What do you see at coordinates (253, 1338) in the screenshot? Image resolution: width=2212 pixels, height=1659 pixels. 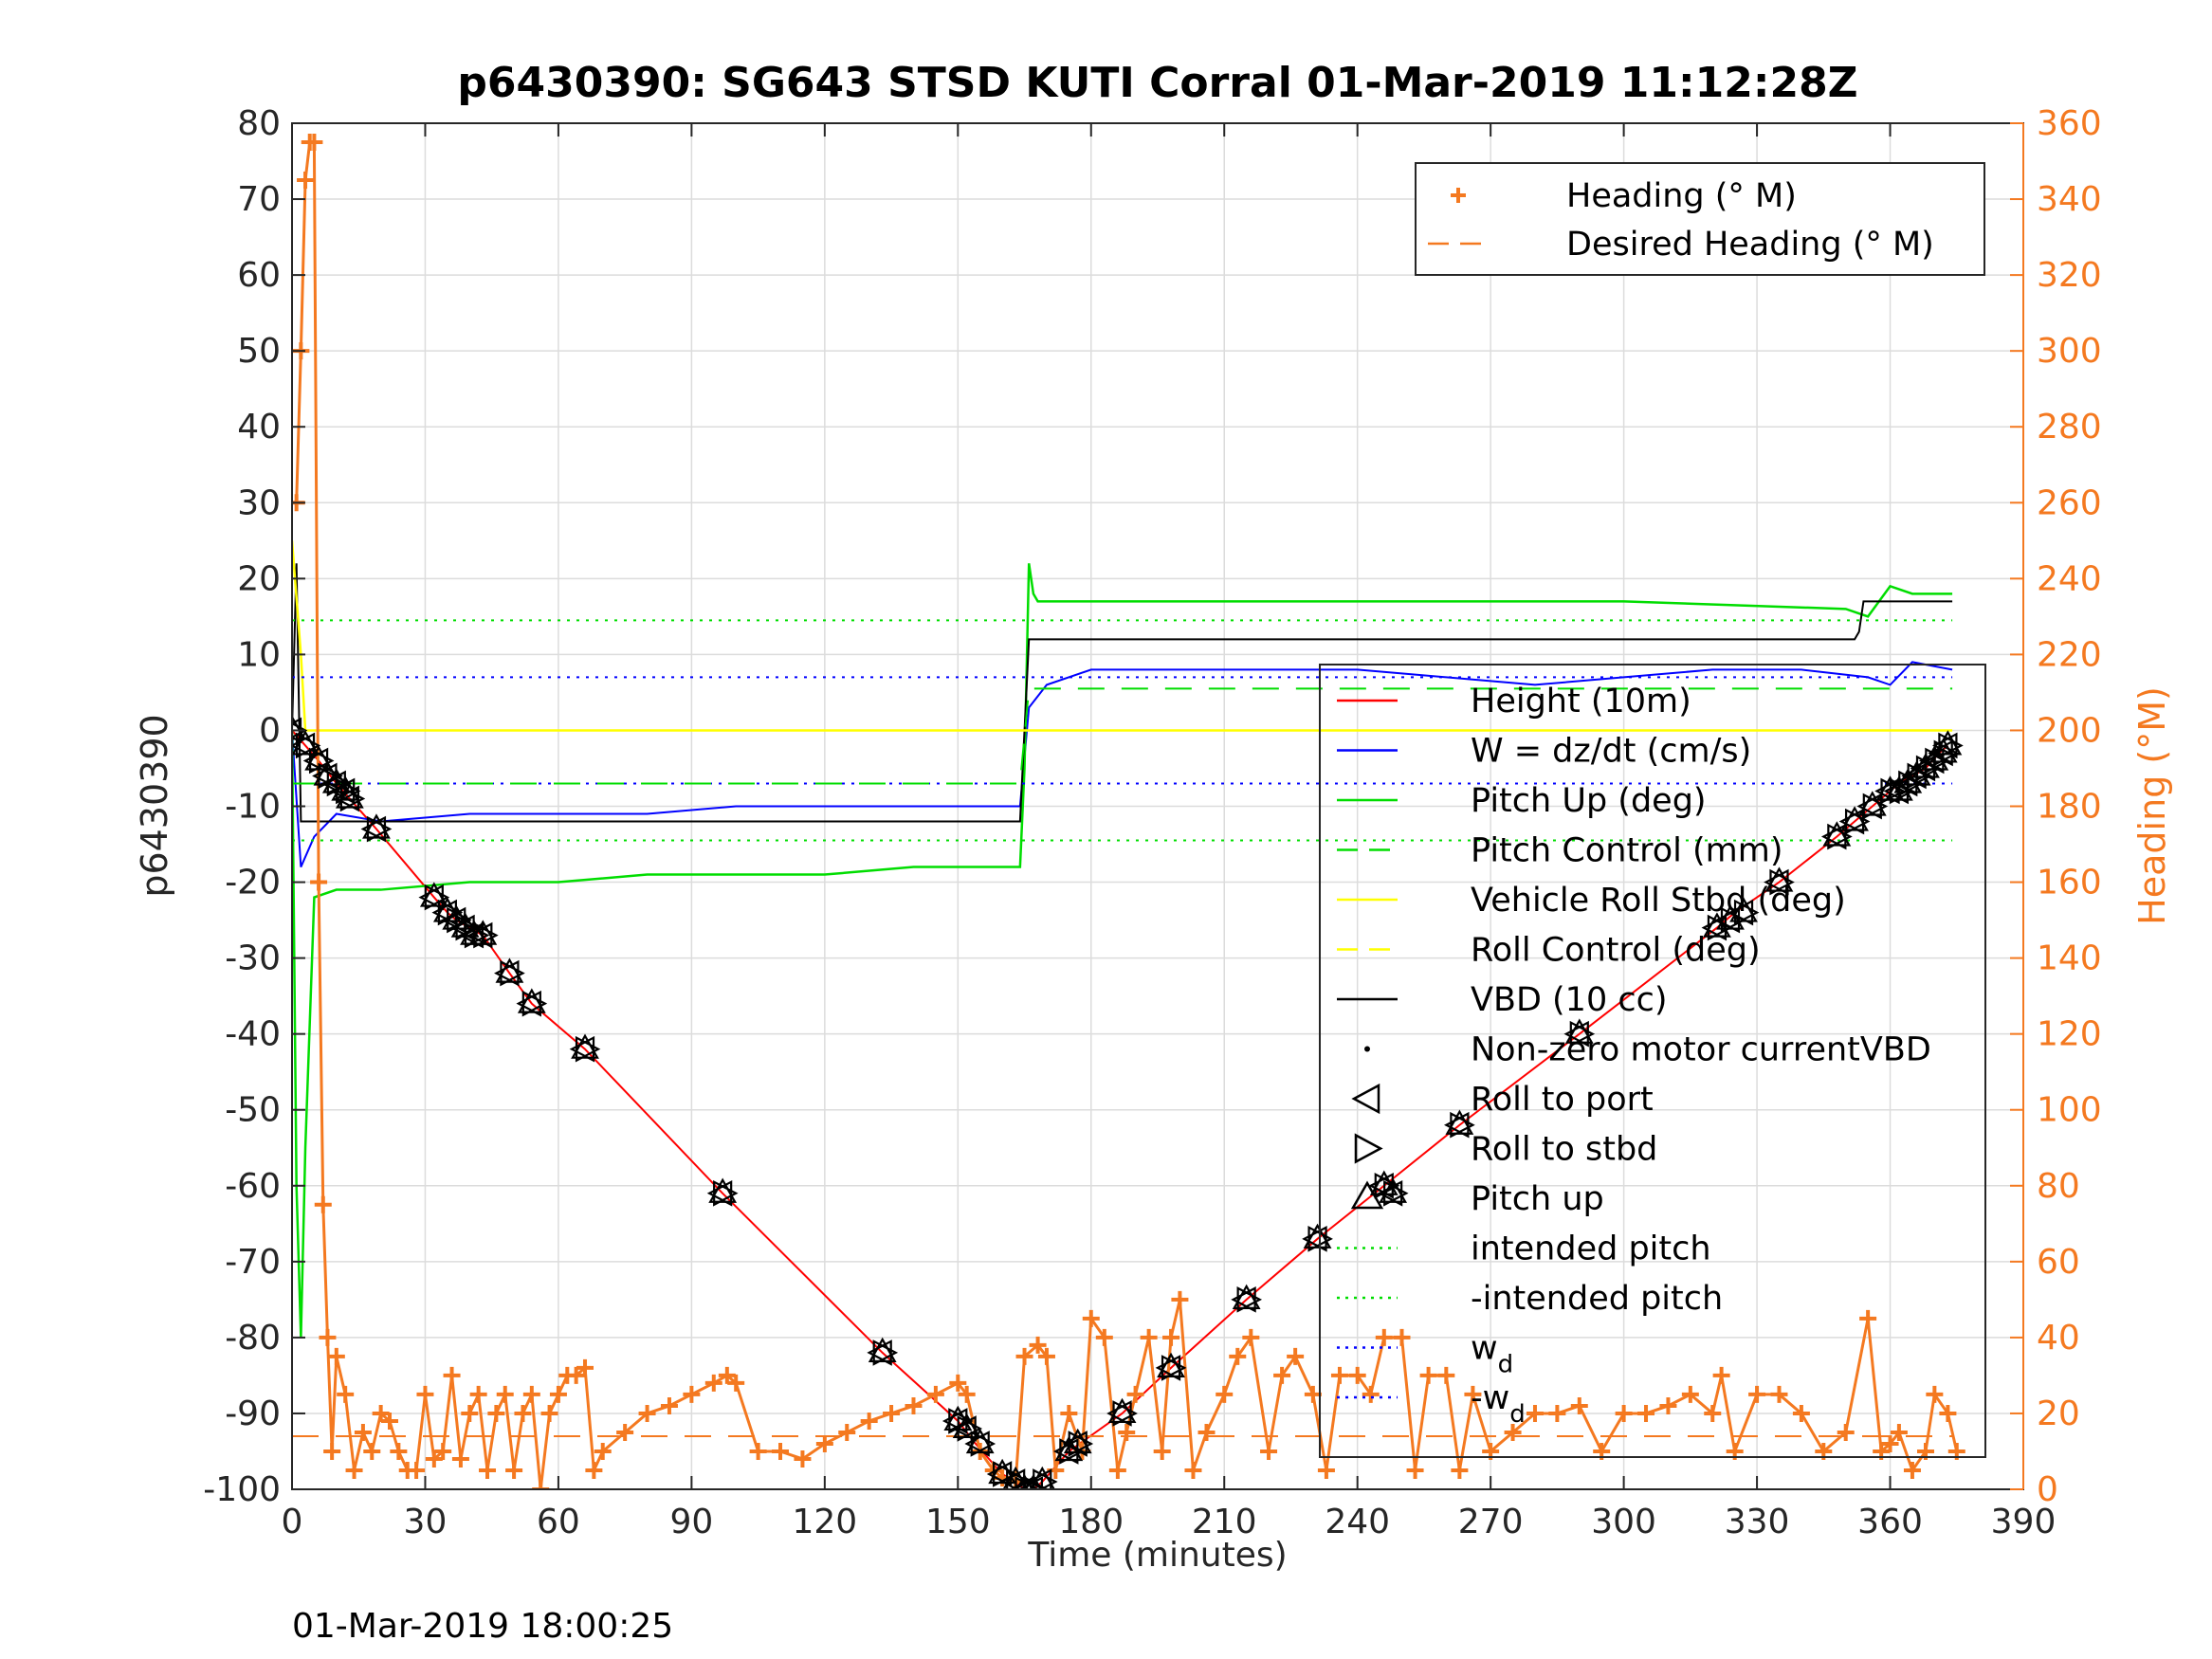 I see `y-left-tick-label: -80` at bounding box center [253, 1338].